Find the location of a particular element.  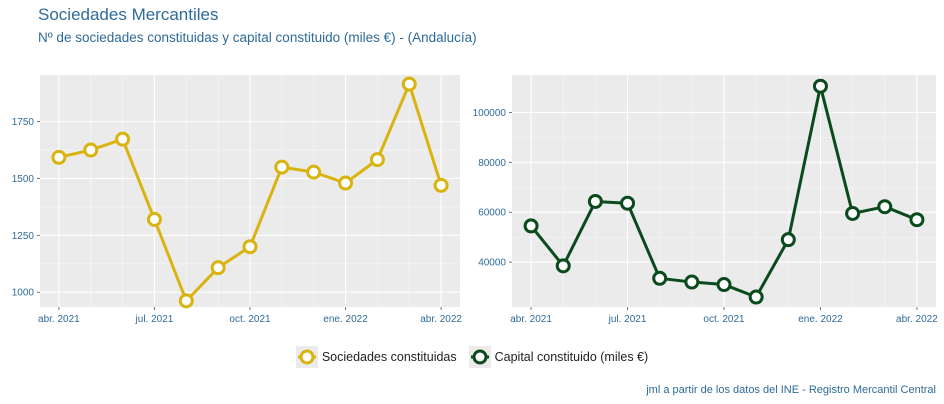

y-tick-label: 80000 is located at coordinates (492, 163).